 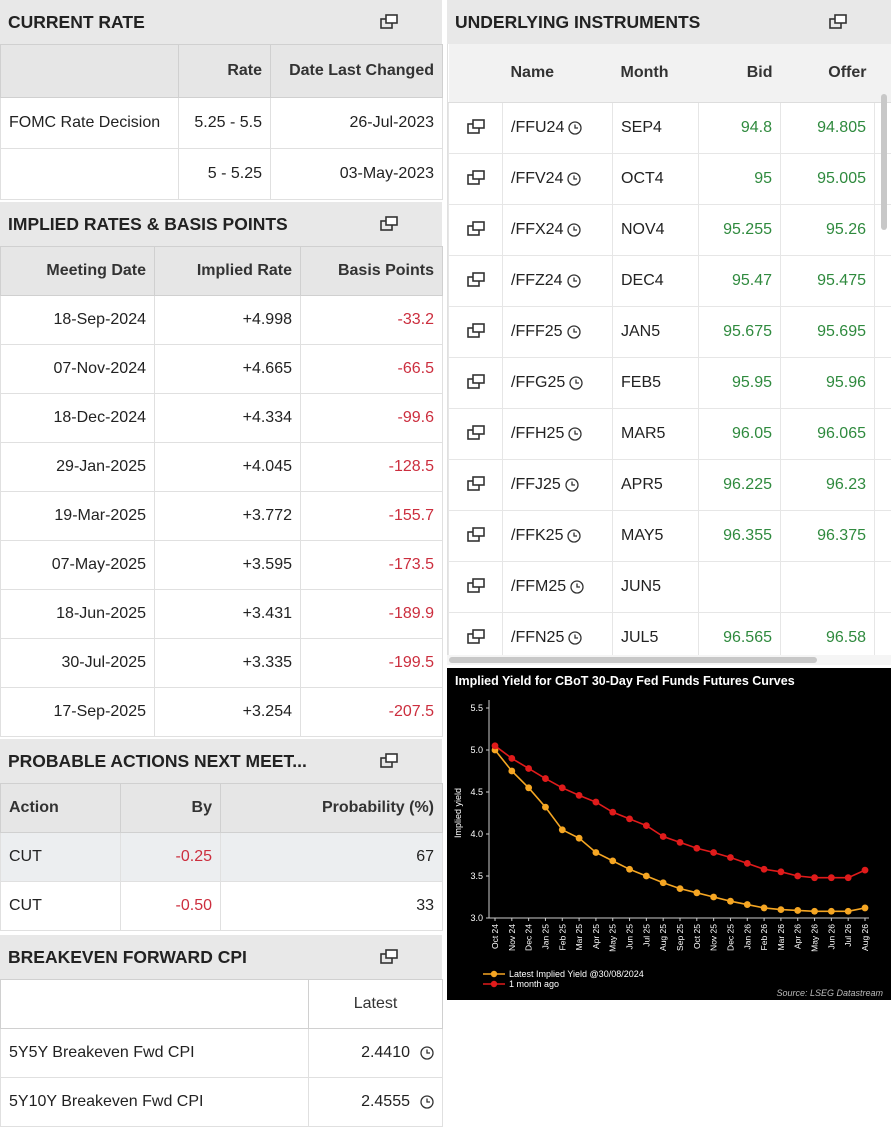 What do you see at coordinates (376, 1004) in the screenshot?
I see `column-header-latest: Latest` at bounding box center [376, 1004].